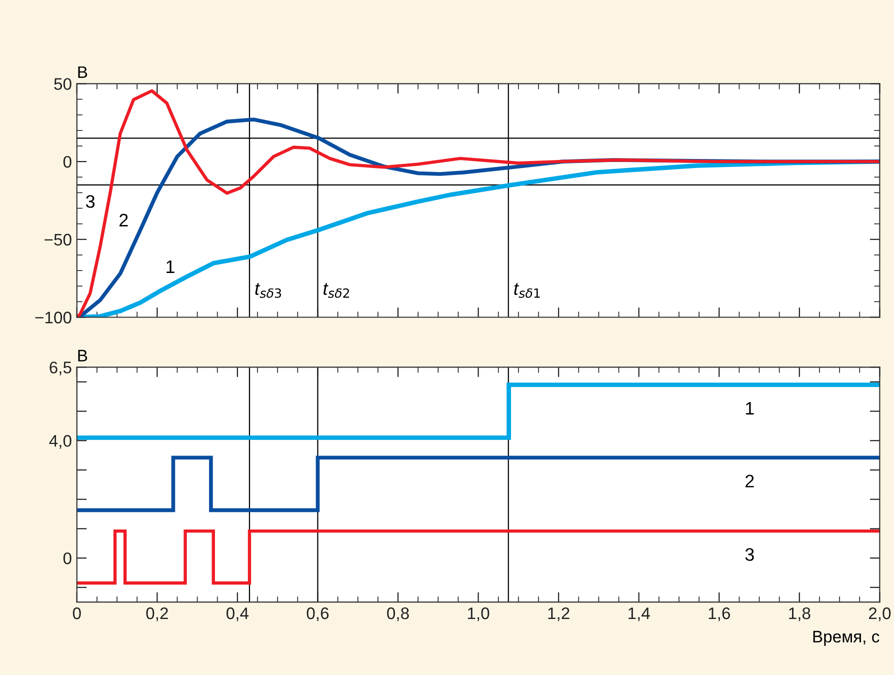 This screenshot has width=894, height=675. I want to click on x-tick-label: 1,0, so click(479, 614).